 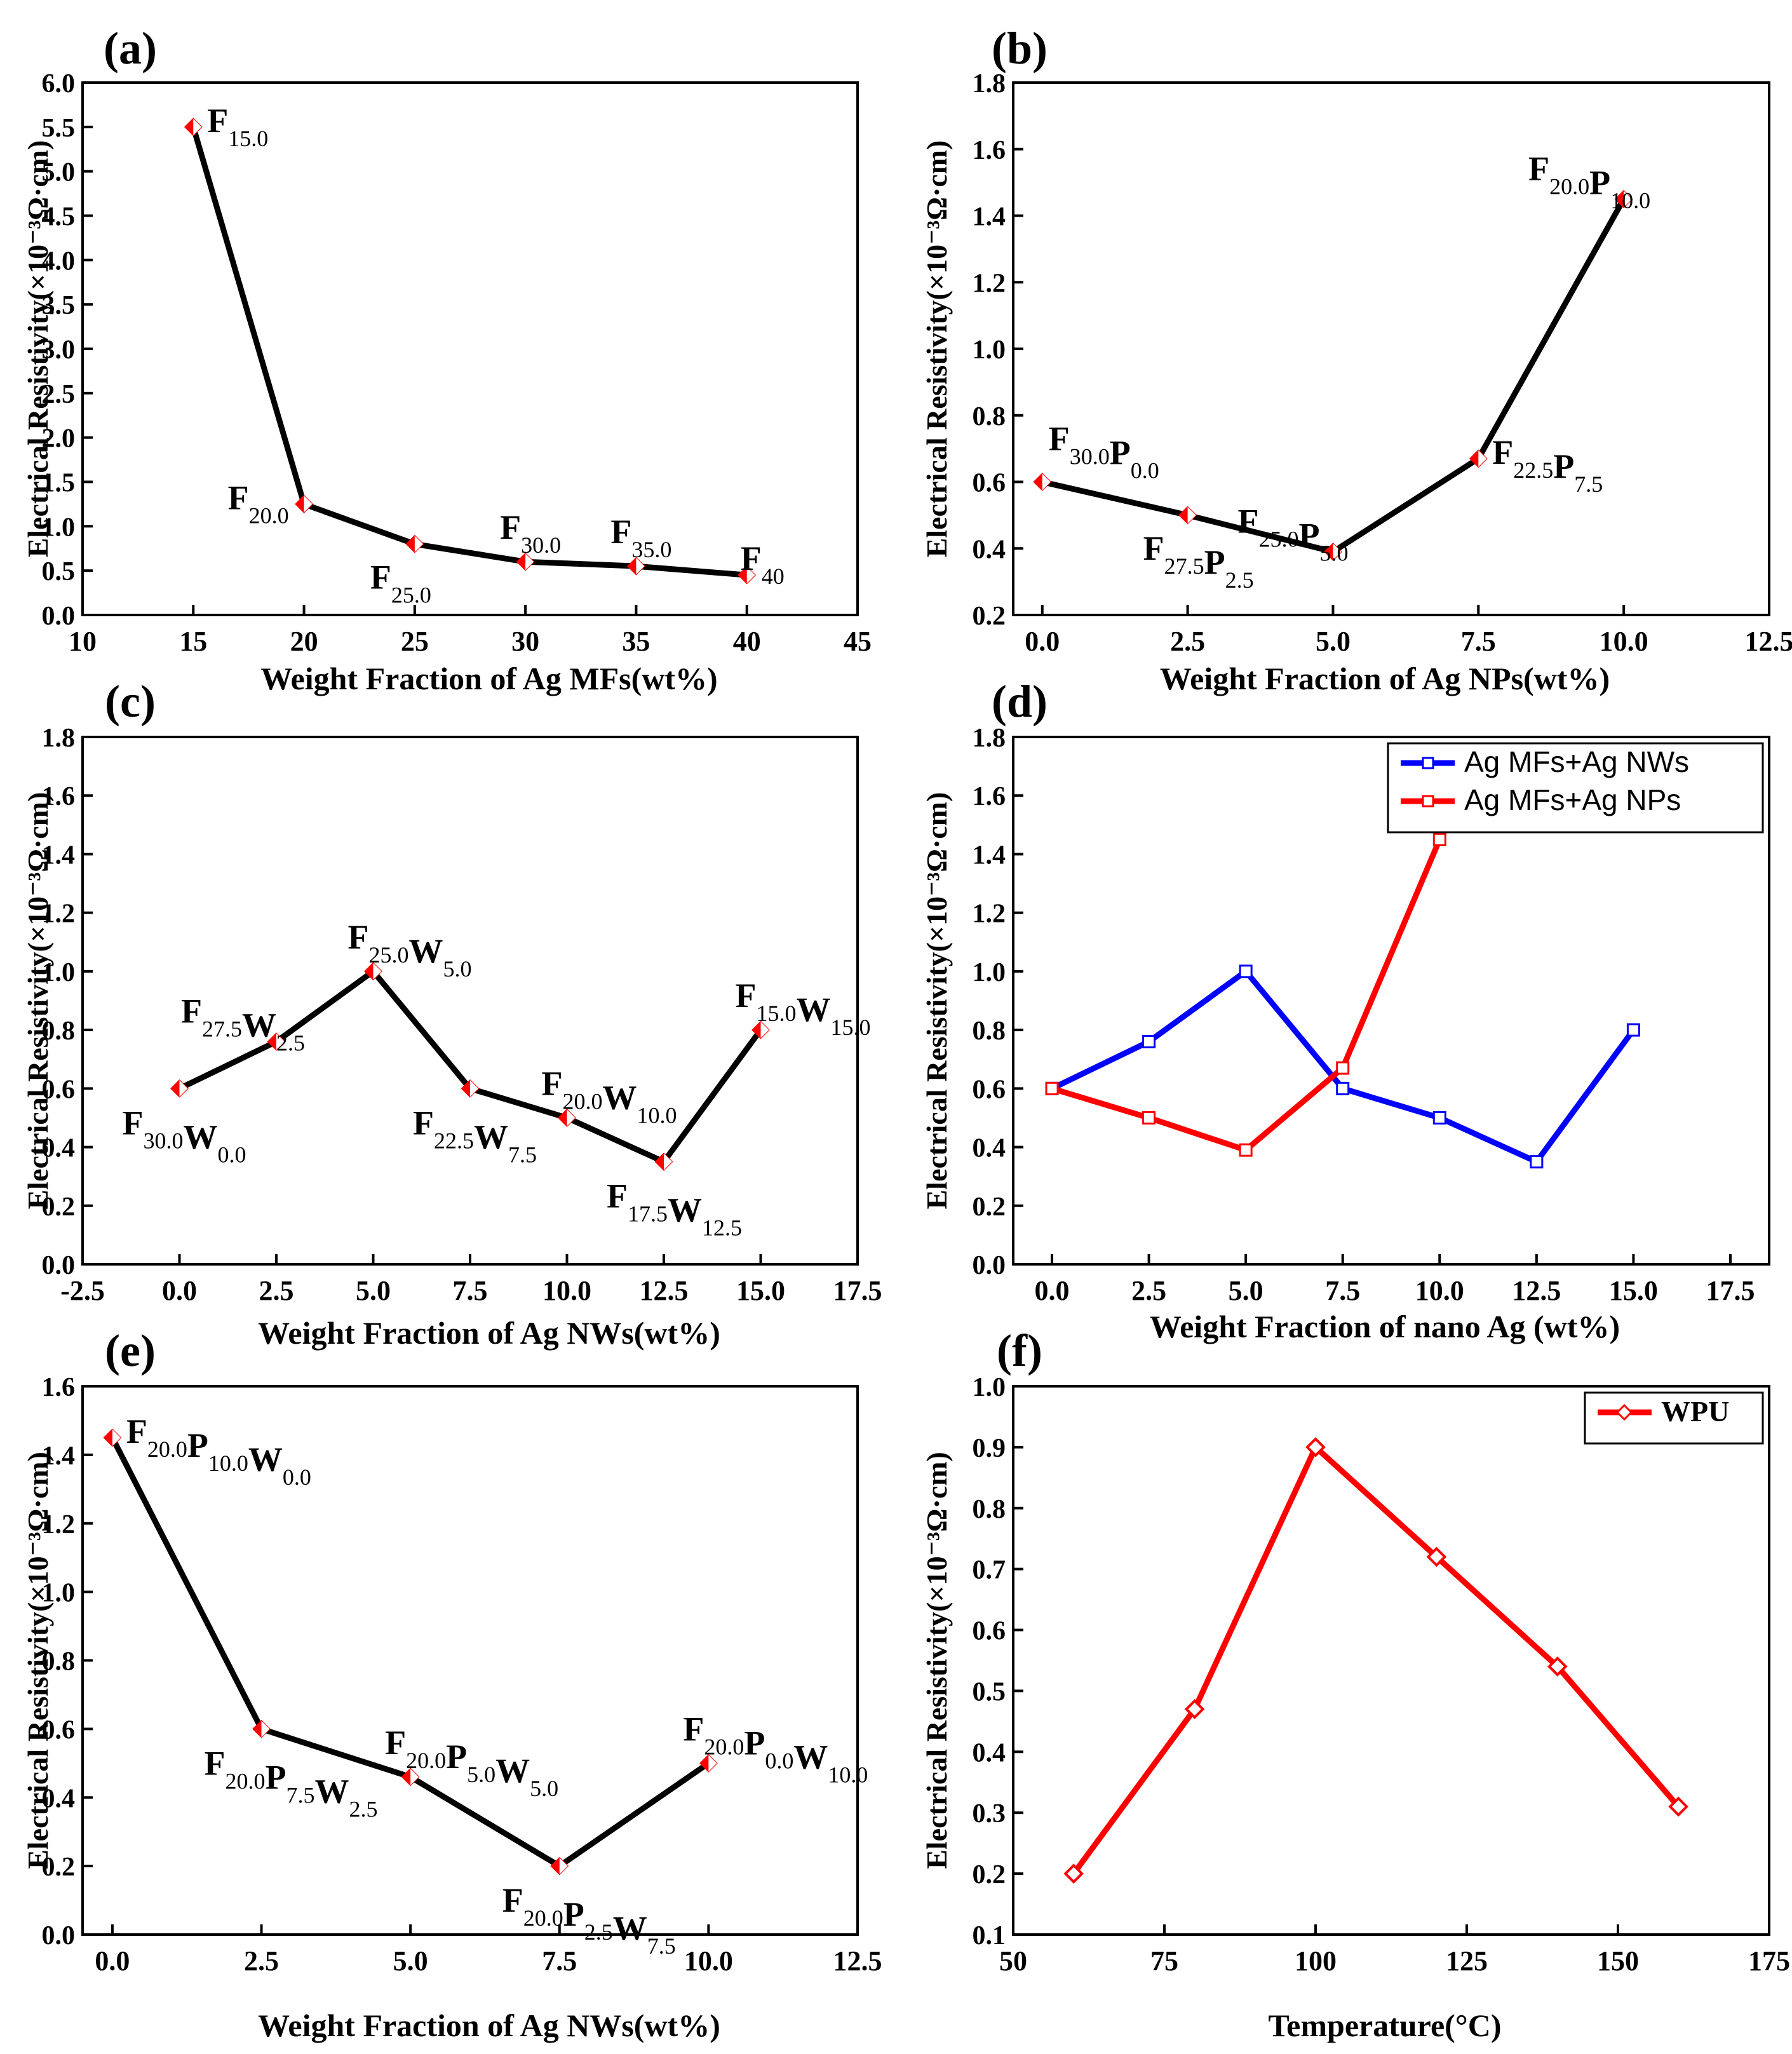 What do you see at coordinates (1316, 1960) in the screenshot?
I see `x-tick-label: 100` at bounding box center [1316, 1960].